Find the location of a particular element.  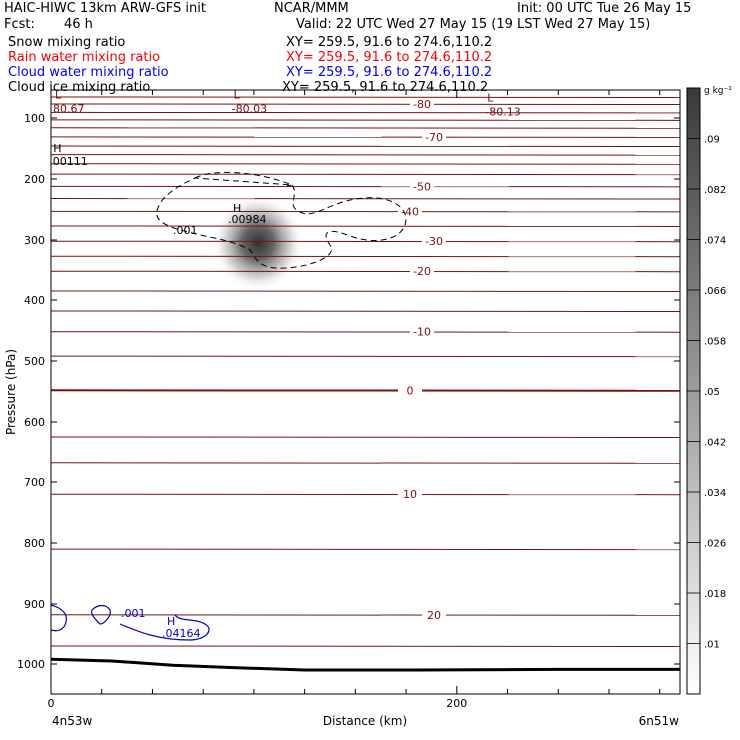

x-axis-label: Distance (km) is located at coordinates (365, 721).